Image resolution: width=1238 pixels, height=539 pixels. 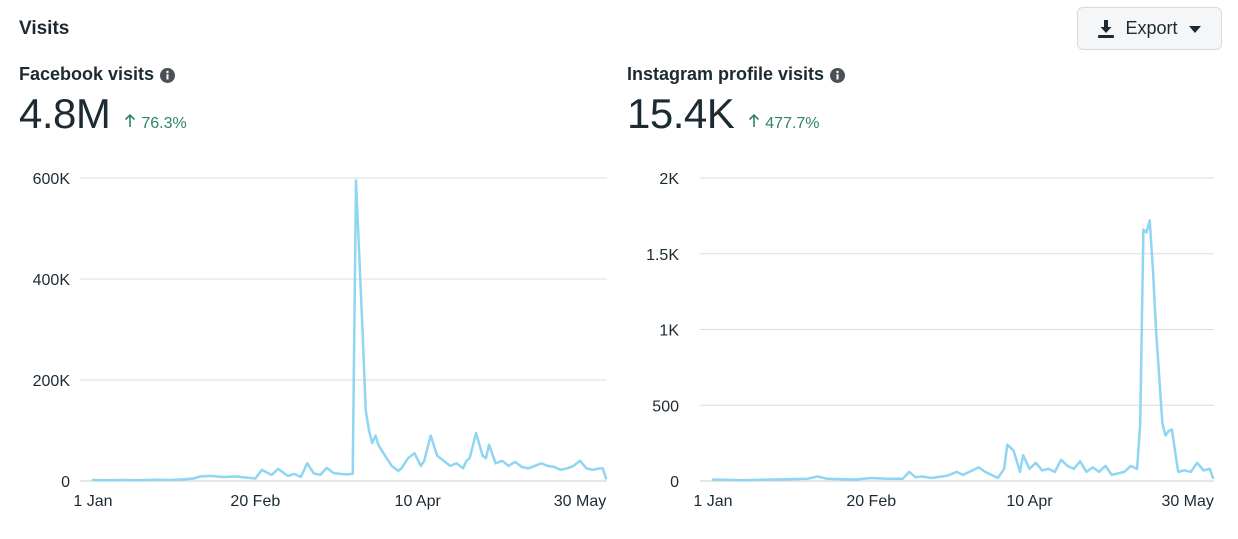 What do you see at coordinates (665, 406) in the screenshot?
I see `y-tick-label: 500` at bounding box center [665, 406].